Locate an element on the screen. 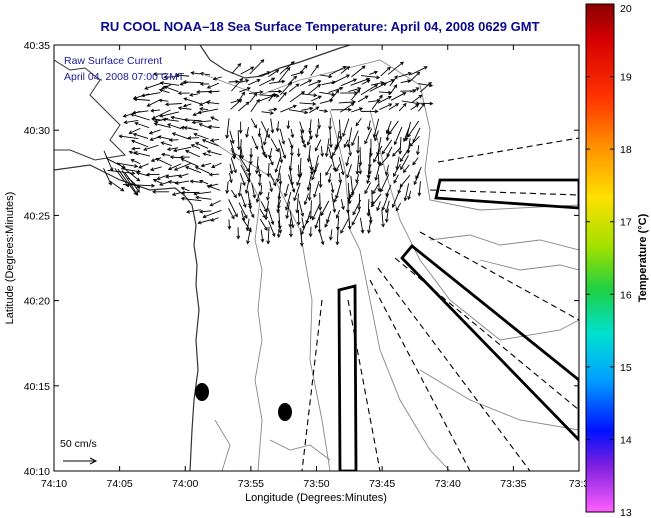 The width and height of the screenshot is (651, 518). coastline-inlet is located at coordinates (90, 110).